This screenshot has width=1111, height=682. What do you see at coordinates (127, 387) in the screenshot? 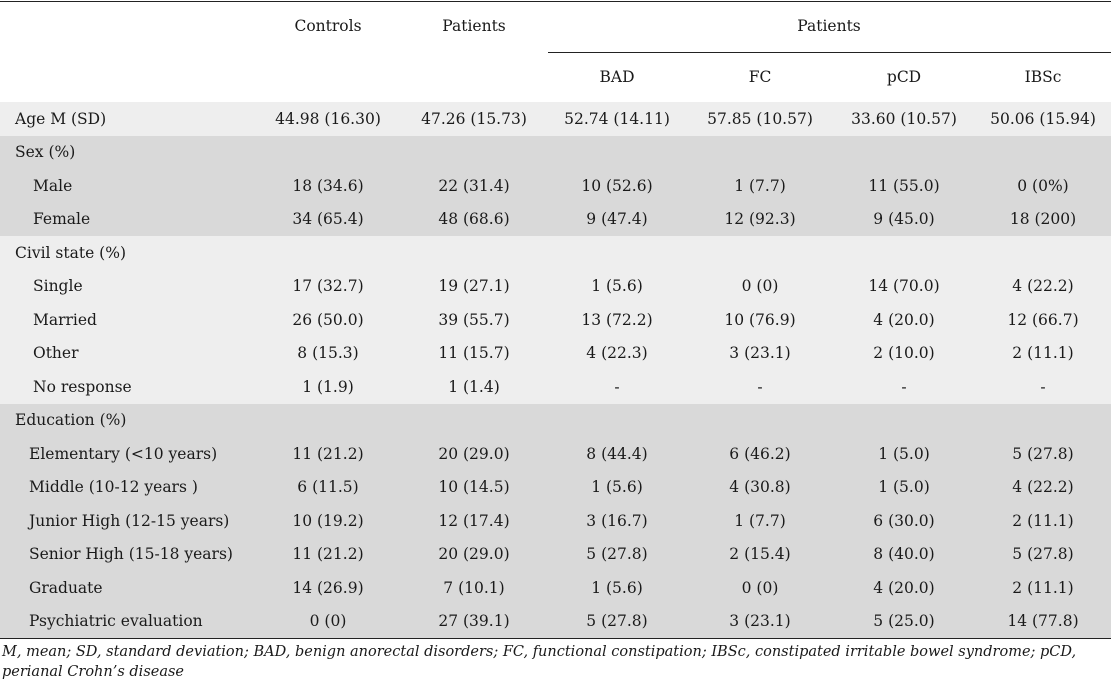
I see `row-label: No response` at bounding box center [127, 387].